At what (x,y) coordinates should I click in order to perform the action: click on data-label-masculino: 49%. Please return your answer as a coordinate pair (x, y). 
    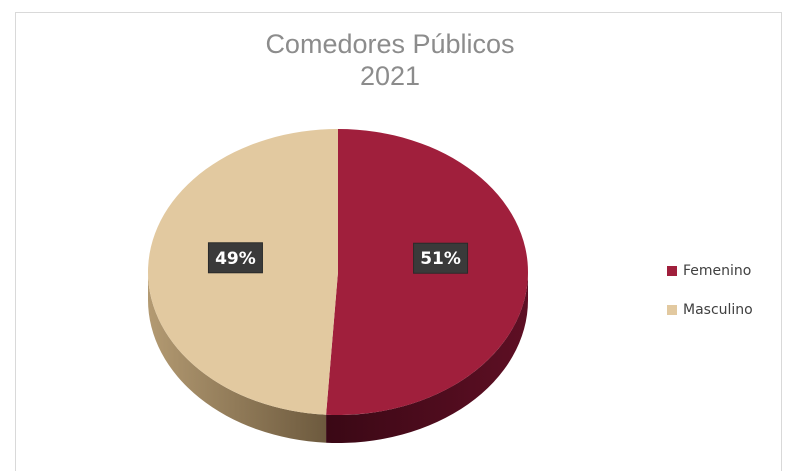
    Looking at the image, I should click on (235, 258).